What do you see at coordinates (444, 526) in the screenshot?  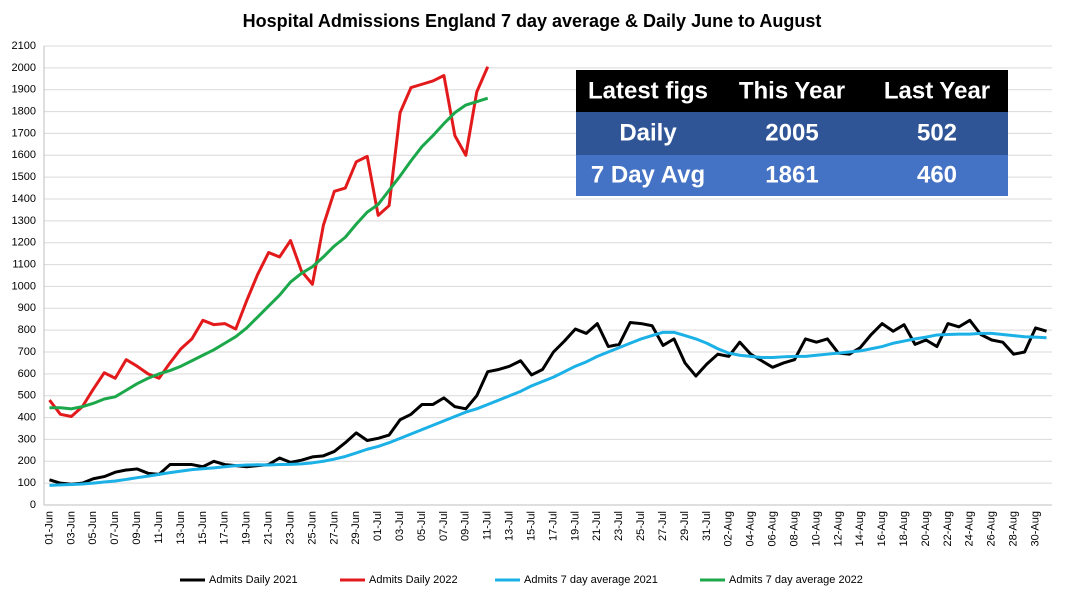 I see `x-tick-label: 07-Jul` at bounding box center [444, 526].